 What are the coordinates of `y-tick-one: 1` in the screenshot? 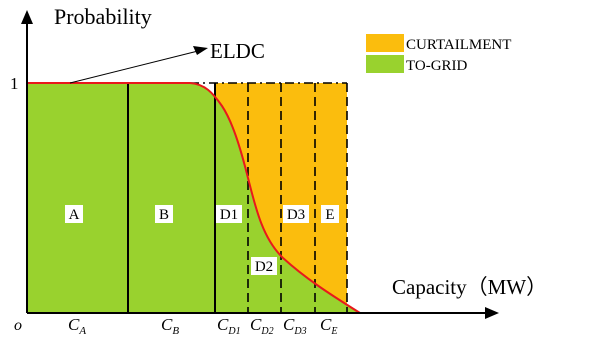 It's located at (14, 83).